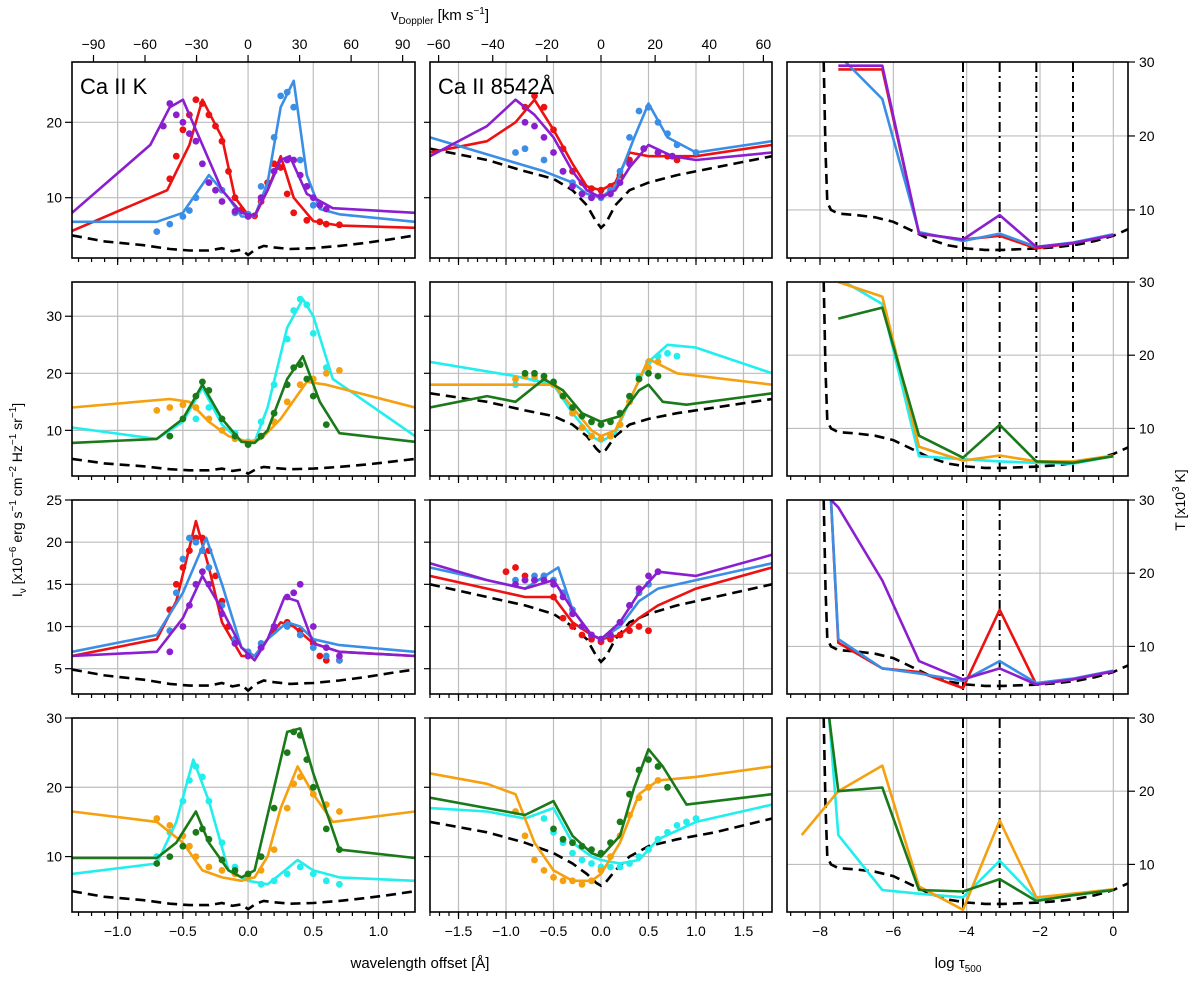 This screenshot has height=985, width=1200. Describe the element at coordinates (601, 802) in the screenshot. I see `series-line-green` at that location.